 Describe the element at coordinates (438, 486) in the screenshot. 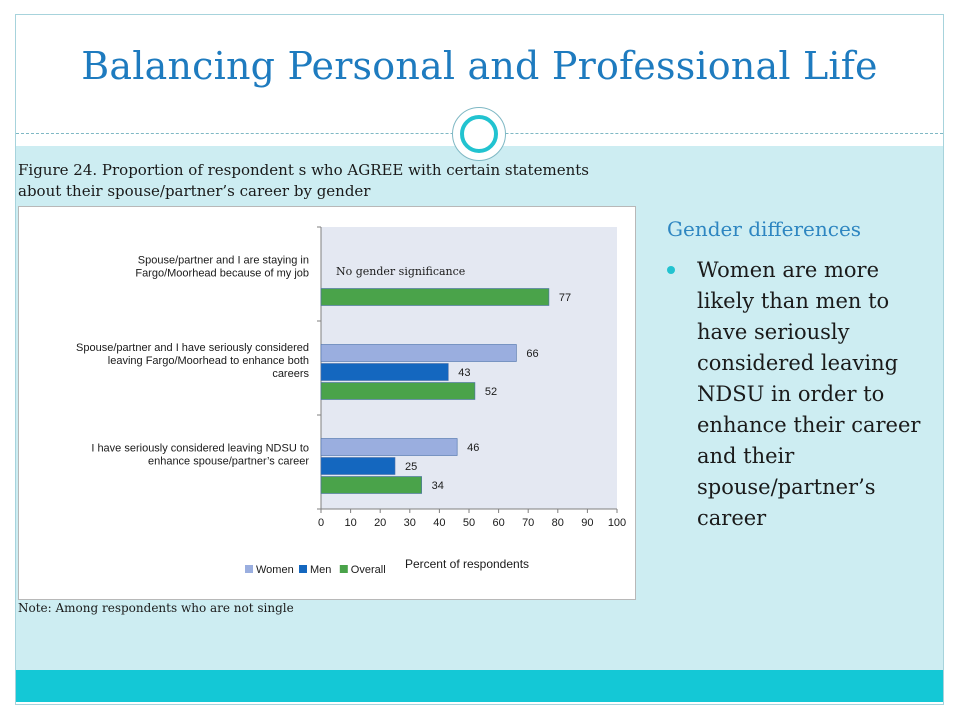

I see `data-label: 34` at that location.